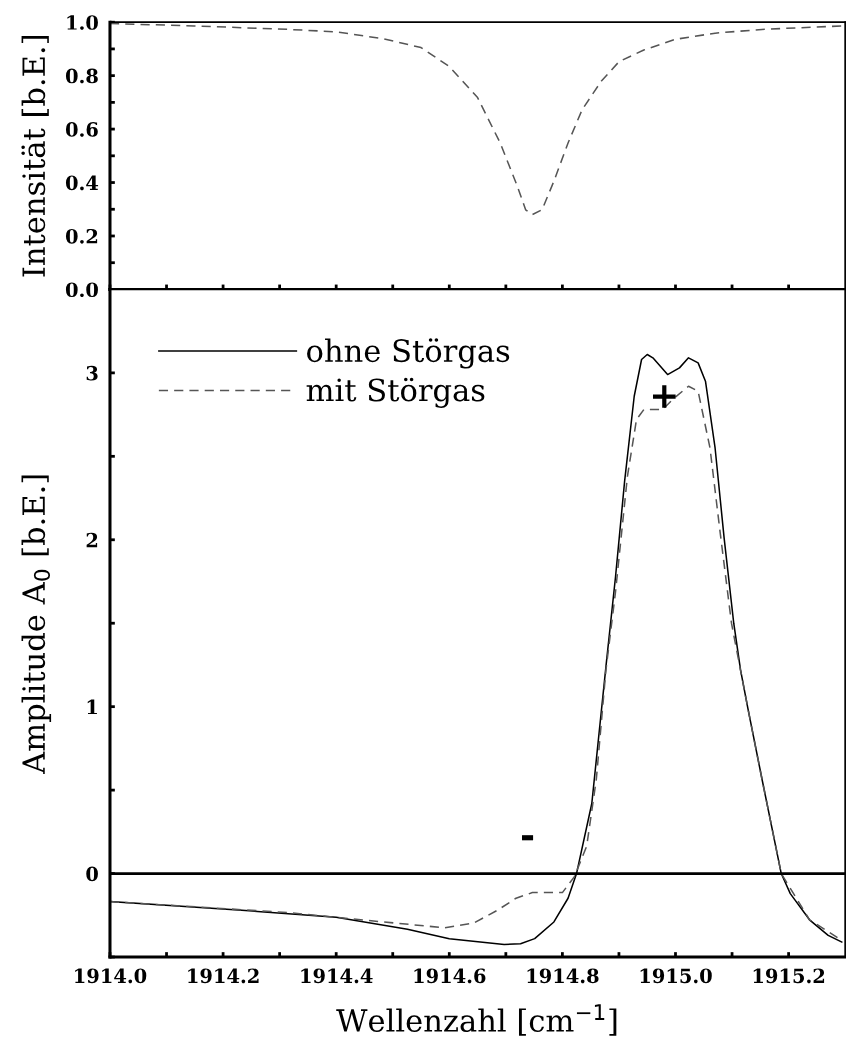 The height and width of the screenshot is (1057, 846). What do you see at coordinates (223, 976) in the screenshot?
I see `x-tick-label: 1914.2` at bounding box center [223, 976].